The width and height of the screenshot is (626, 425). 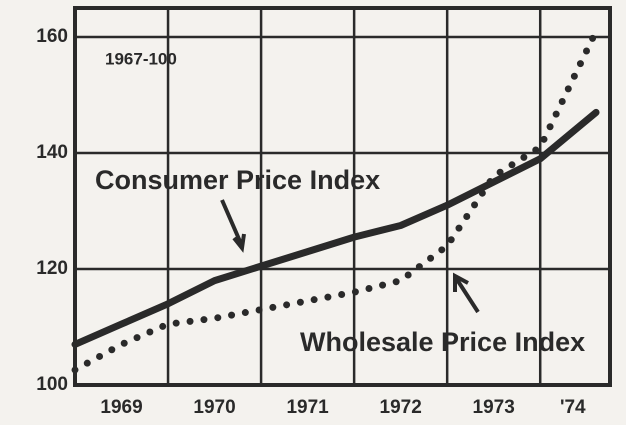 I want to click on x-tick-label: 1971, so click(x=307, y=407).